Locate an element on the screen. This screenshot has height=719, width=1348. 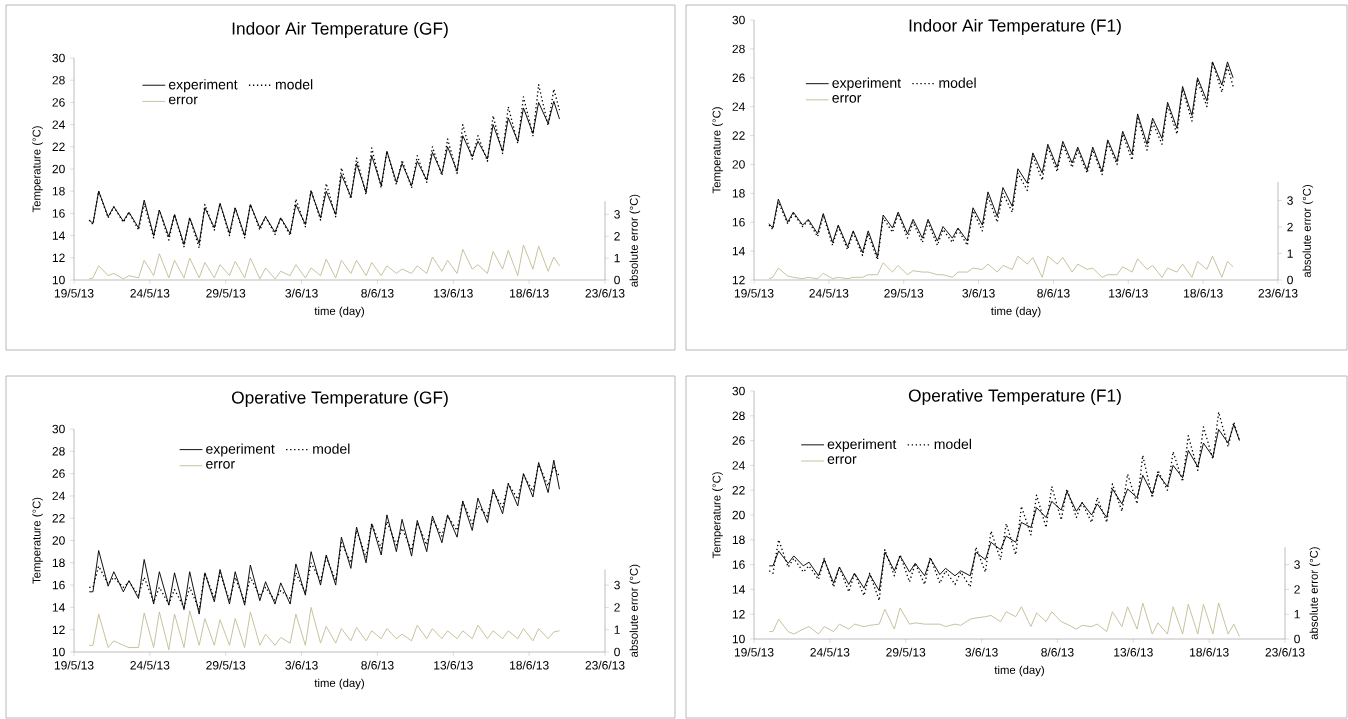
y-tick-label: 10 is located at coordinates (58, 280).